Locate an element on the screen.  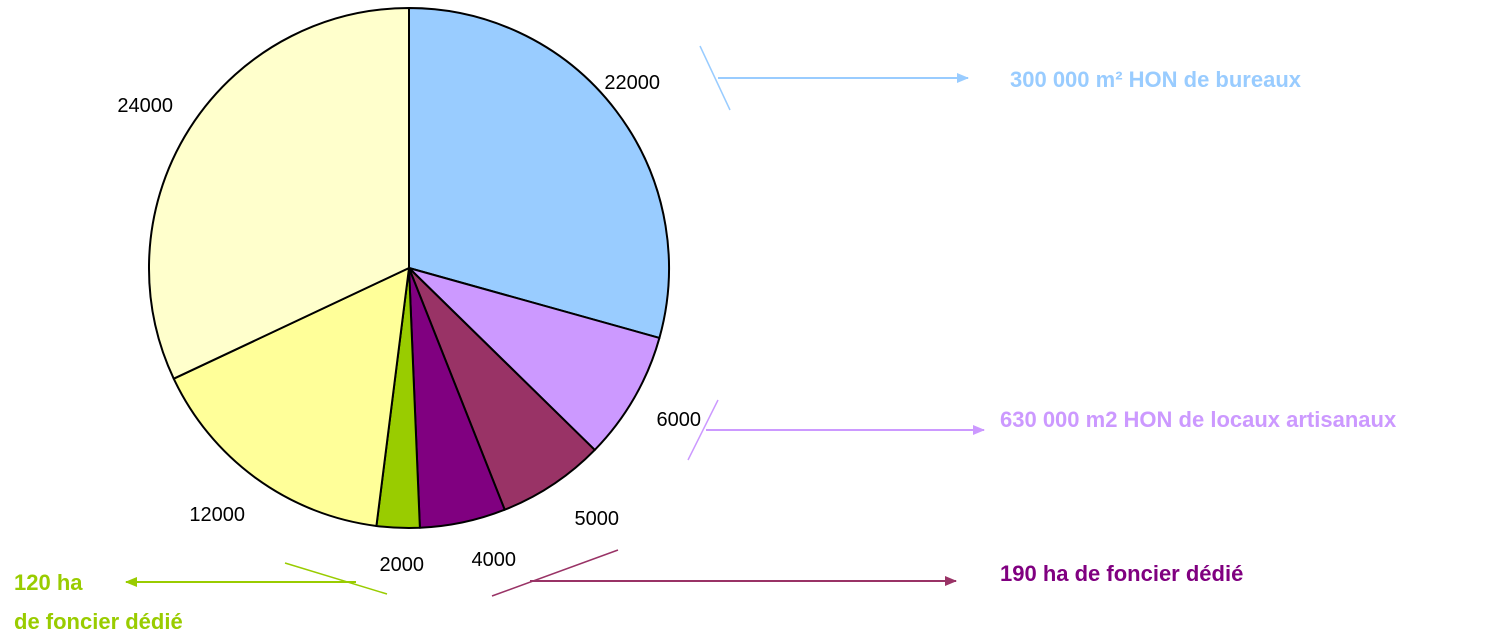
annotation-foncier-violet: 190 ha de foncier dédié is located at coordinates (1121, 573).